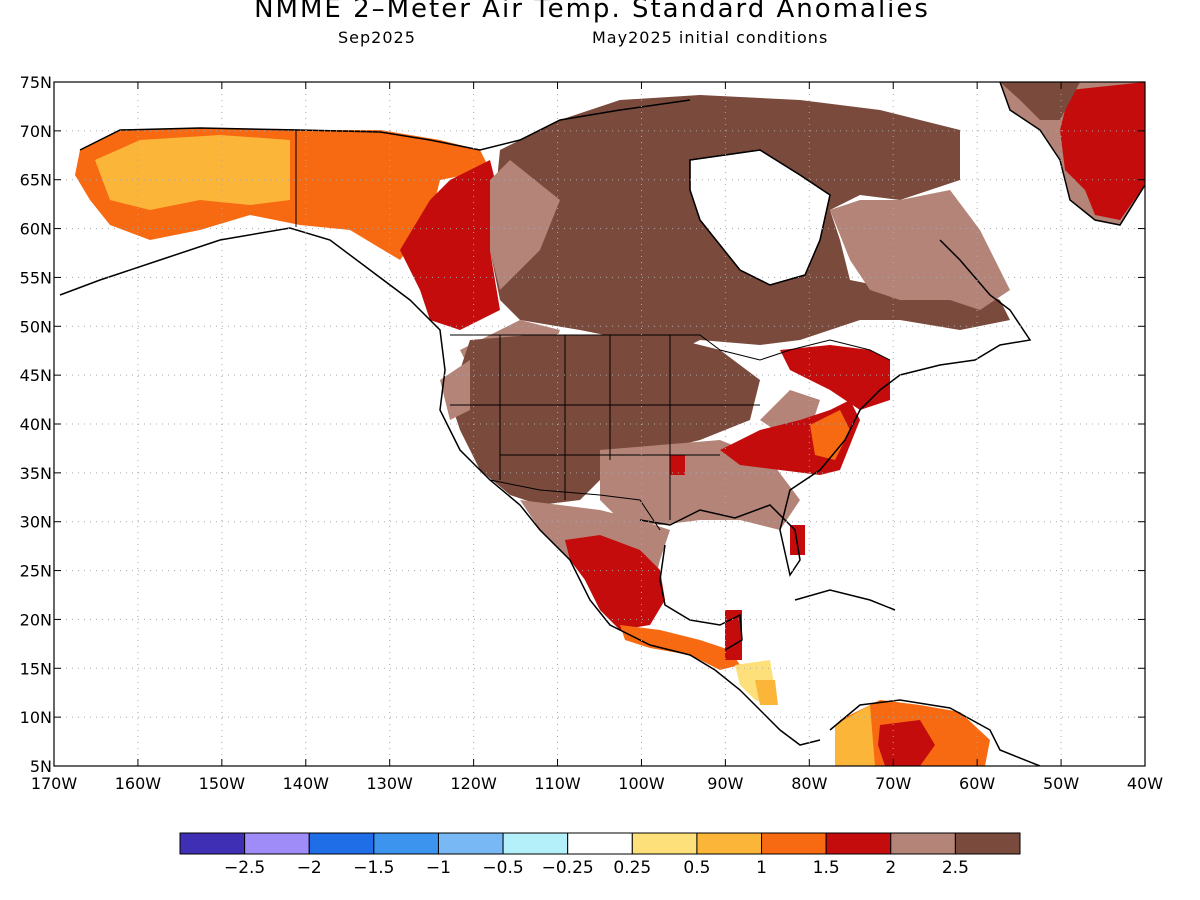  I want to click on lon-label: 70W, so click(893, 783).